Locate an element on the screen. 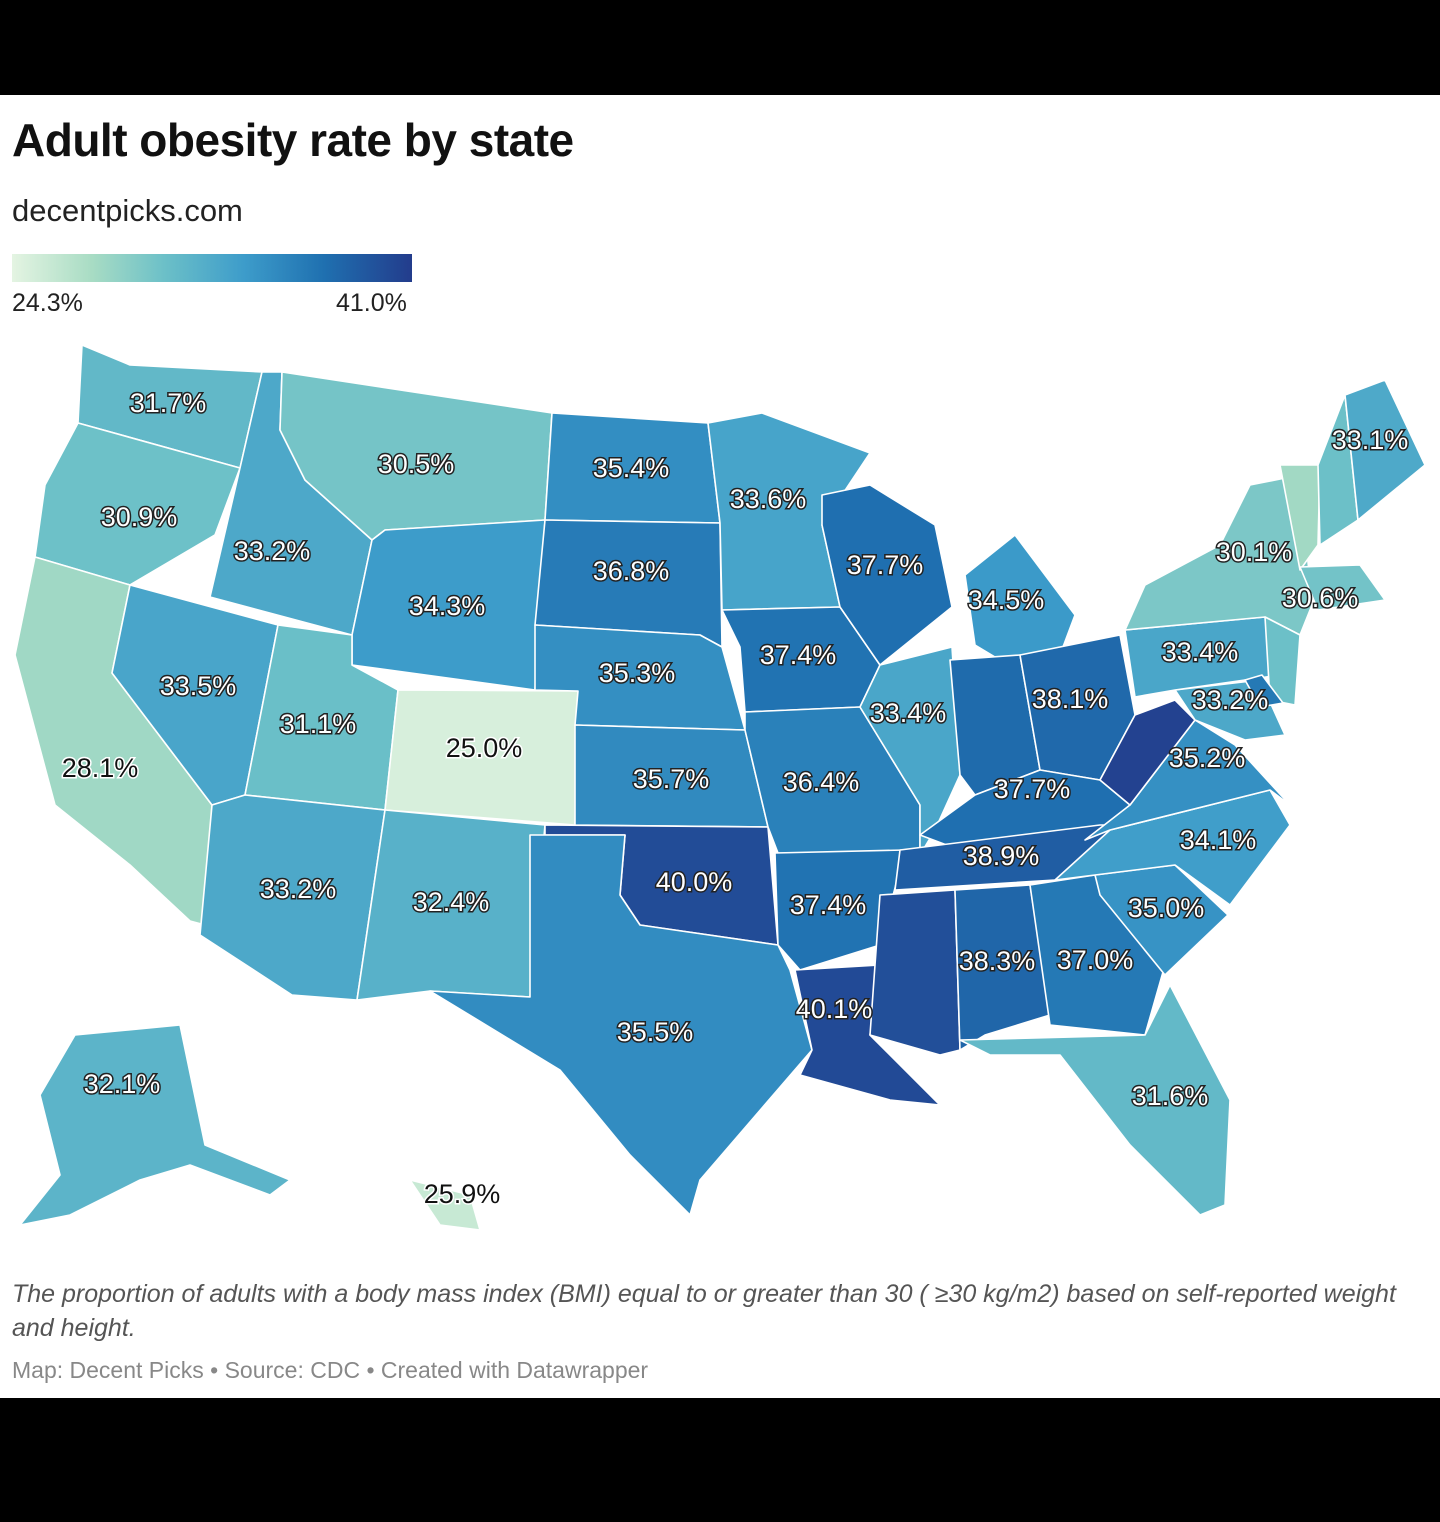 The image size is (1440, 1522). state-label-or: 30.9% is located at coordinates (139, 517).